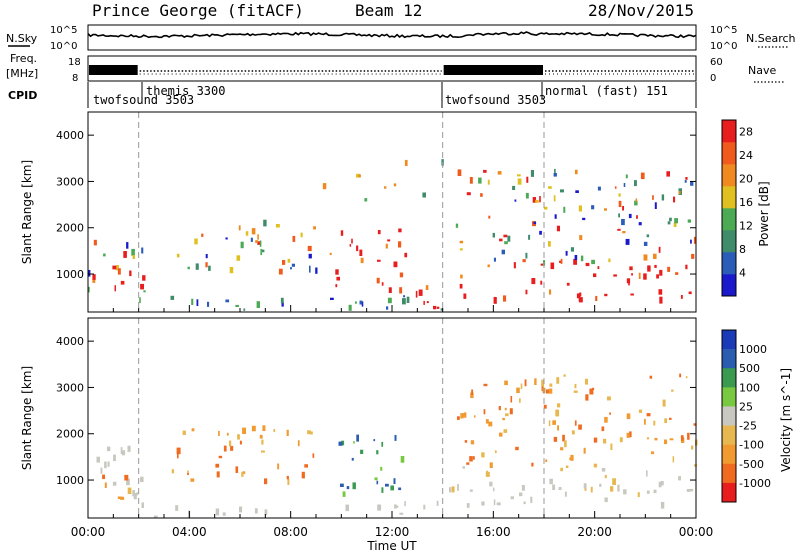 This screenshot has width=800, height=554. What do you see at coordinates (185, 91) in the screenshot?
I see `cpid-seg-2: themis 3300` at bounding box center [185, 91].